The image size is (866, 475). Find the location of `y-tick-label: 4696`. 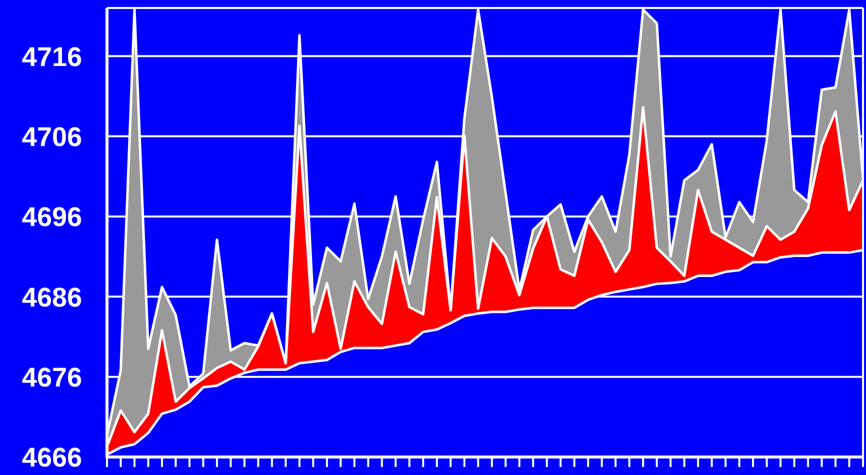

y-tick-label: 4696 is located at coordinates (52, 217).